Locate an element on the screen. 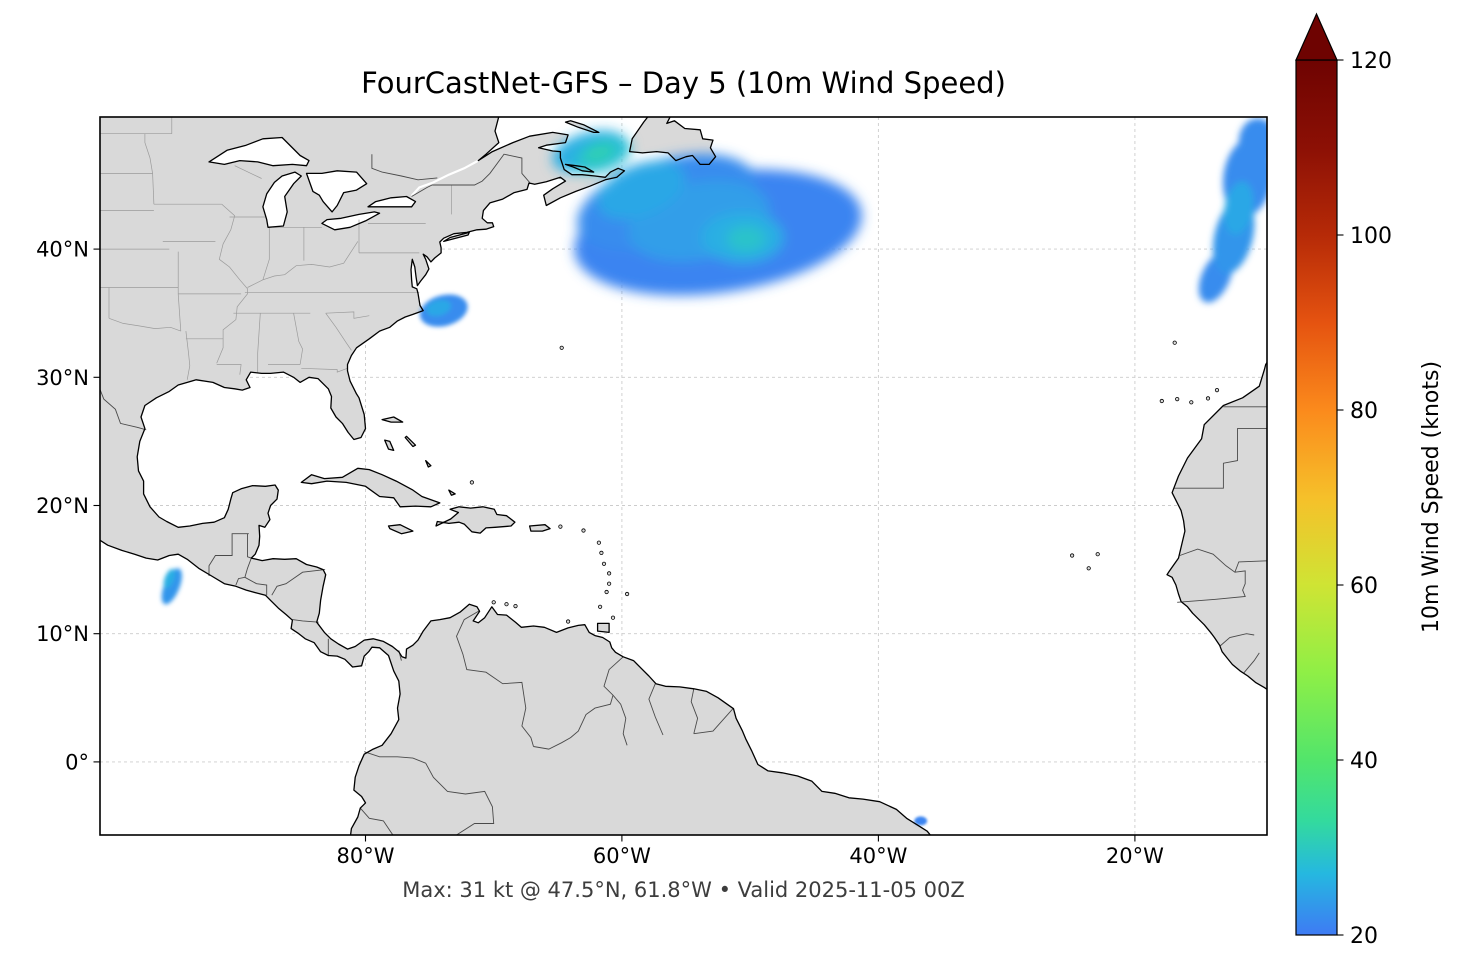 Image resolution: width=1466 pixels, height=969 pixels. x-tick-label: 60°W is located at coordinates (622, 856).